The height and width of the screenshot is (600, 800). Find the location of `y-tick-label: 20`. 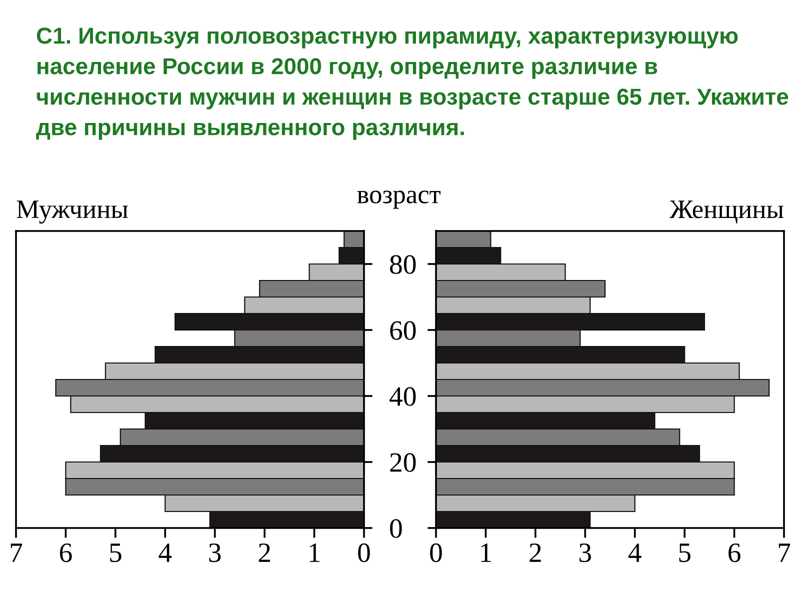

y-tick-label: 20 is located at coordinates (403, 462).